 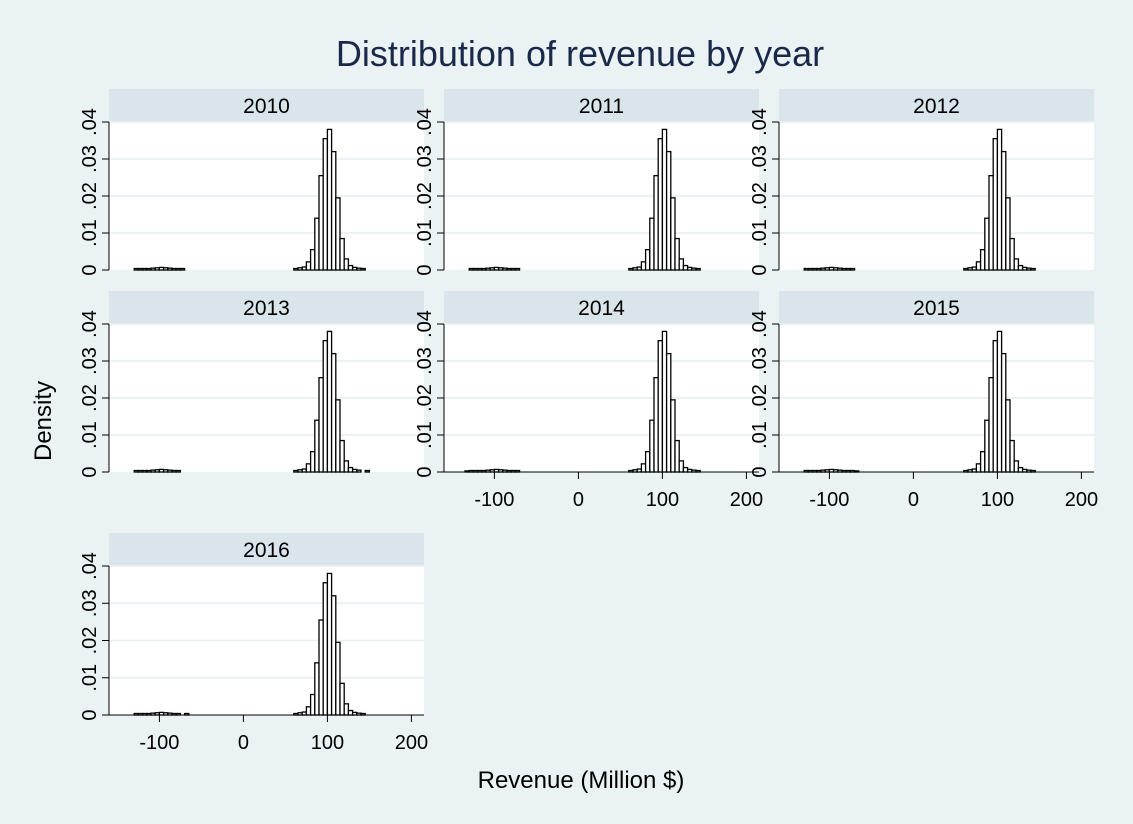 I want to click on facet-label: 2012, so click(x=936, y=106).